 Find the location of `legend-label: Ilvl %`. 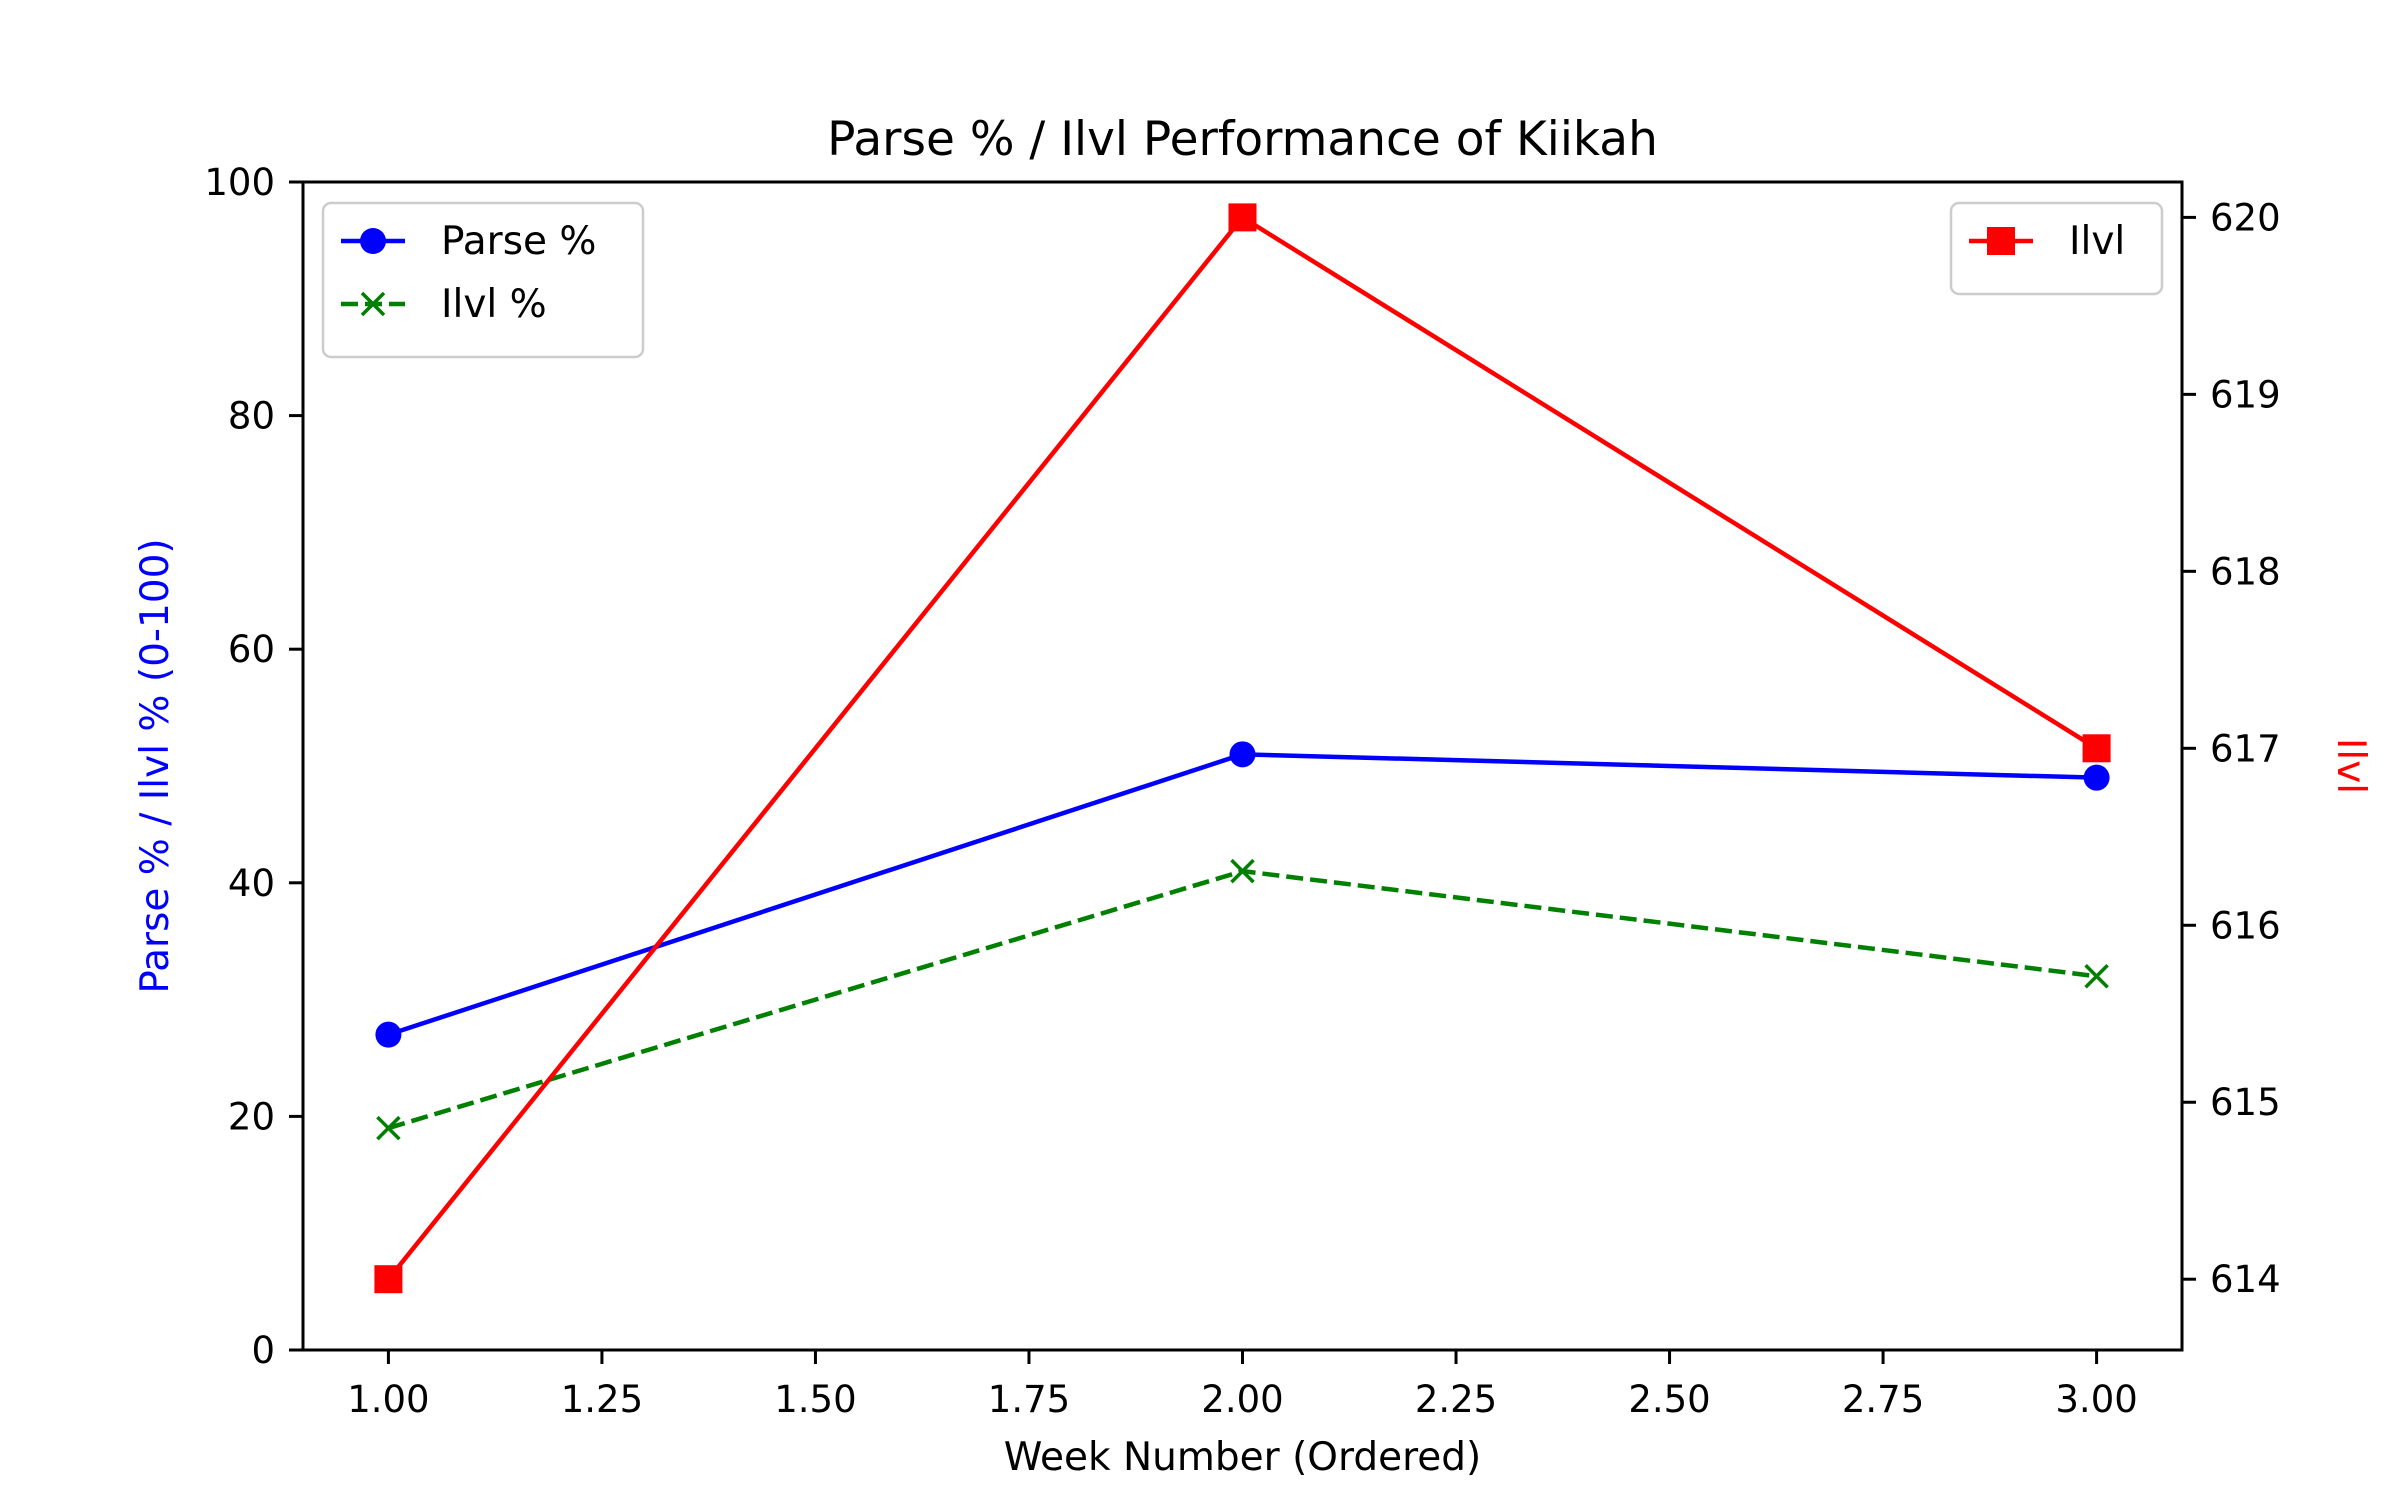

legend-label: Ilvl % is located at coordinates (494, 304).